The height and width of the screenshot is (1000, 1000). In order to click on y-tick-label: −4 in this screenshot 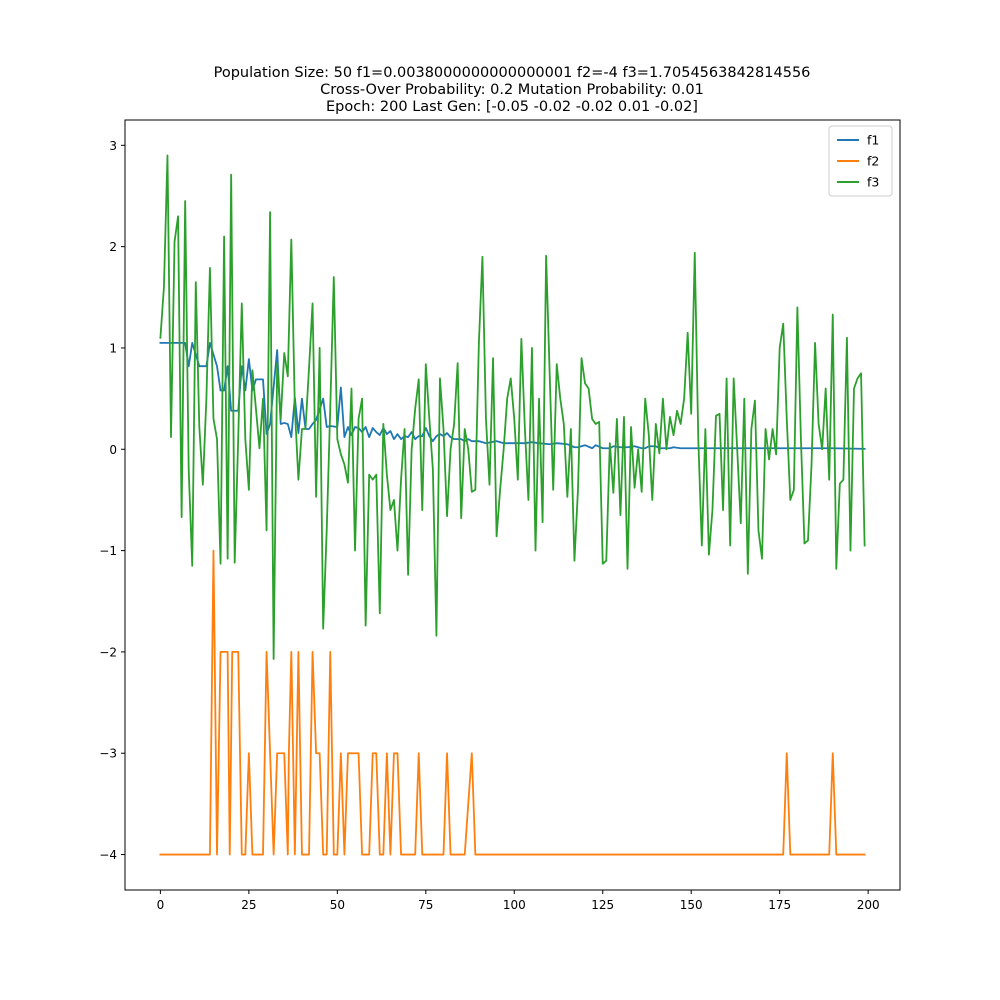, I will do `click(108, 855)`.